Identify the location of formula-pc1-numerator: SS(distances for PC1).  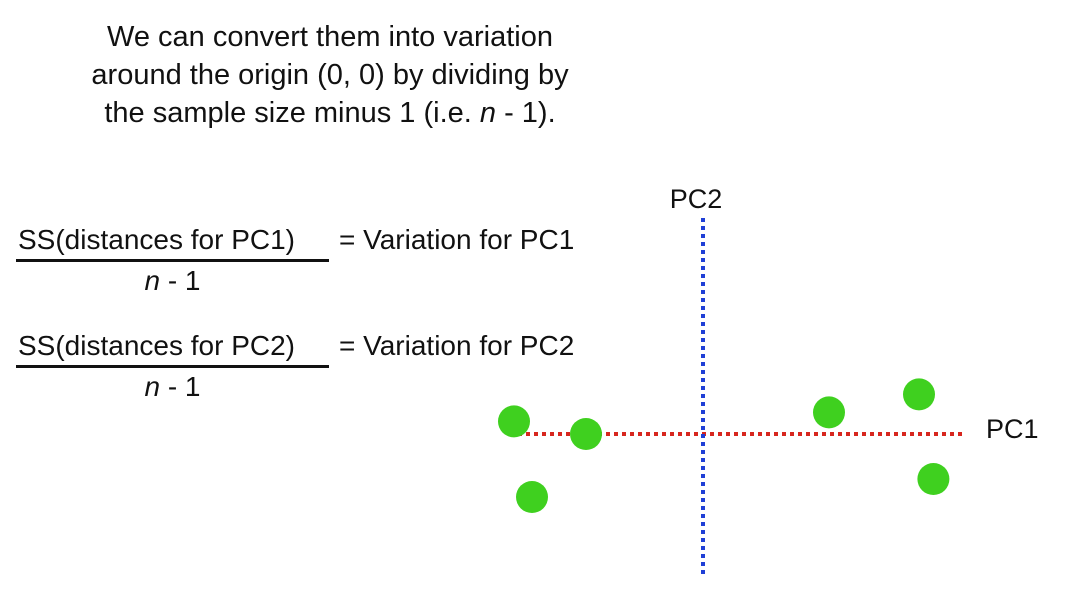
(156, 239).